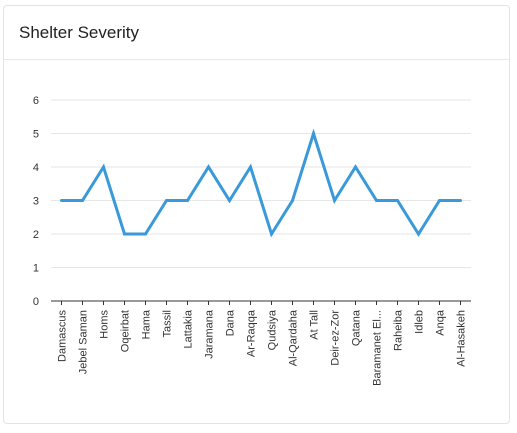 Image resolution: width=517 pixels, height=433 pixels. I want to click on card-header: Shelter Severity, so click(256, 33).